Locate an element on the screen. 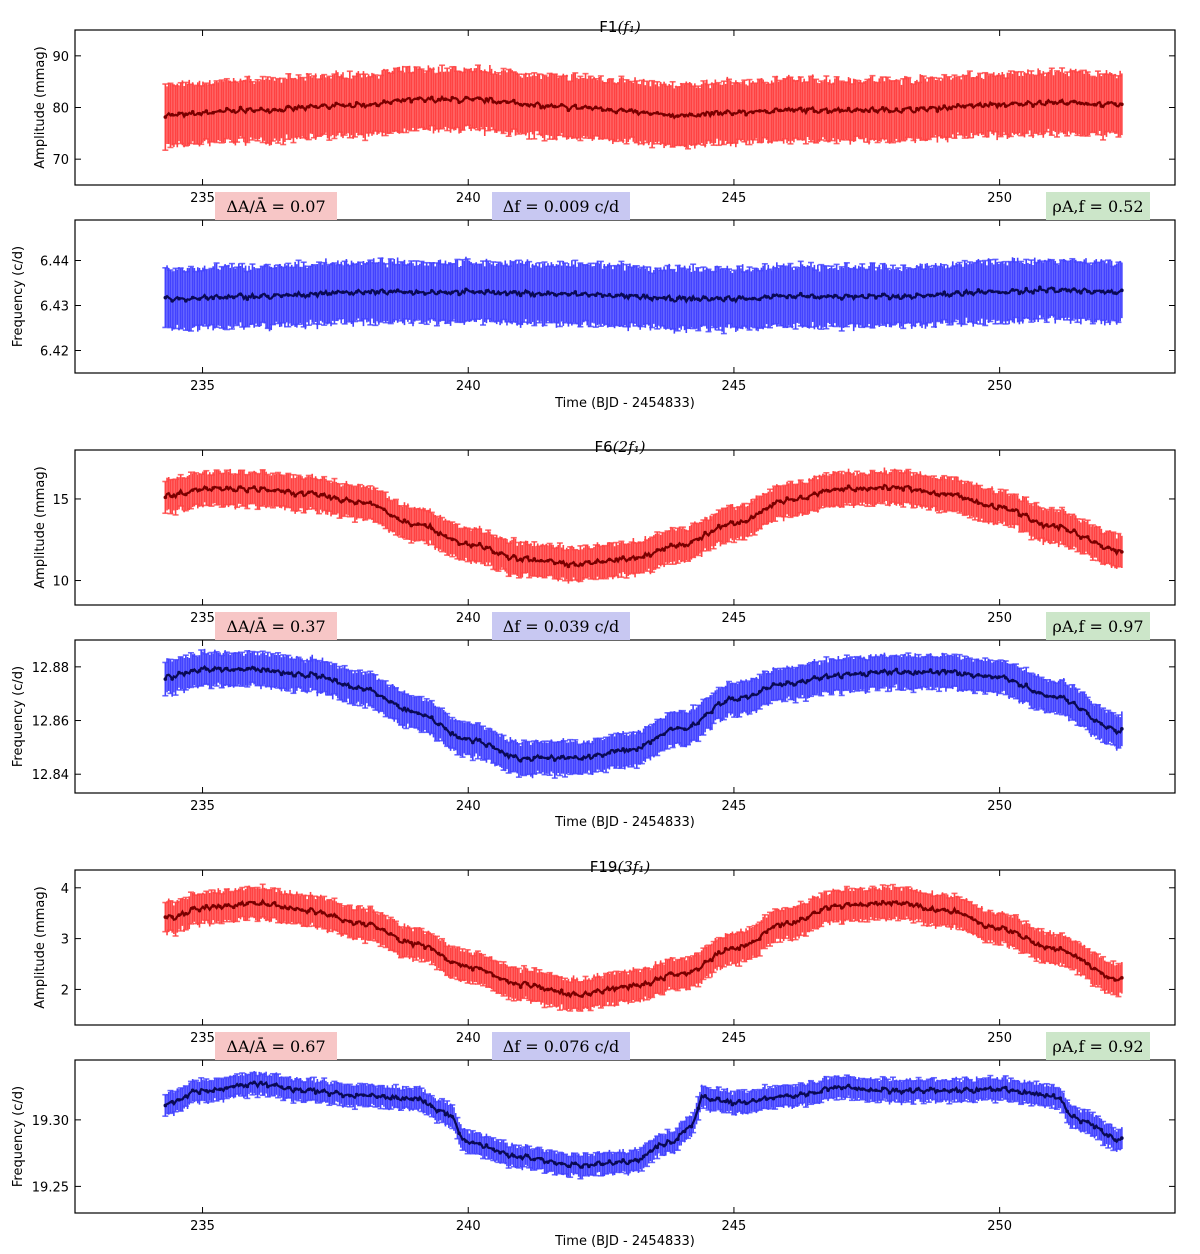 The width and height of the screenshot is (1200, 1254). panel-title: F19(3f₁) is located at coordinates (620, 867).